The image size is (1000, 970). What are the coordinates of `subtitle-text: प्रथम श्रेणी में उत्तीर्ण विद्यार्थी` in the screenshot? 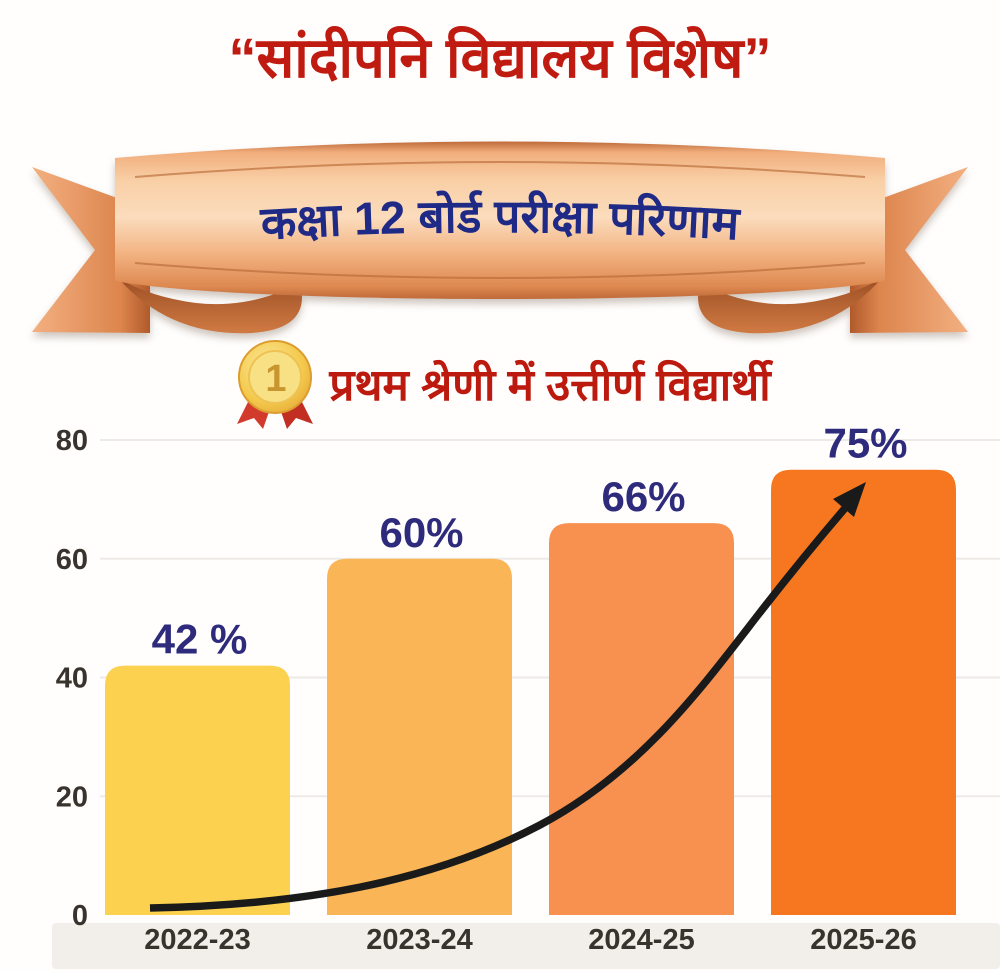 It's located at (550, 385).